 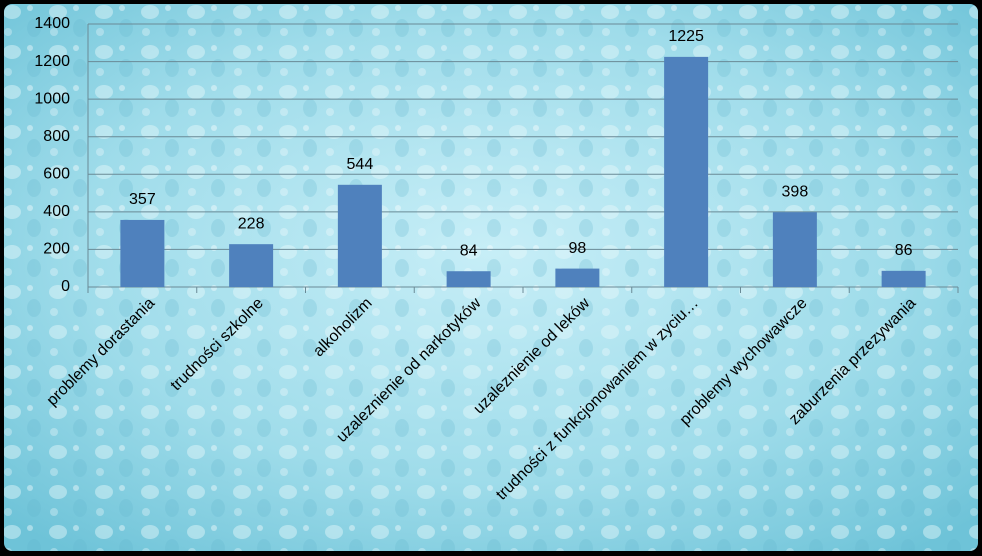 I want to click on data-label: 228, so click(x=251, y=223).